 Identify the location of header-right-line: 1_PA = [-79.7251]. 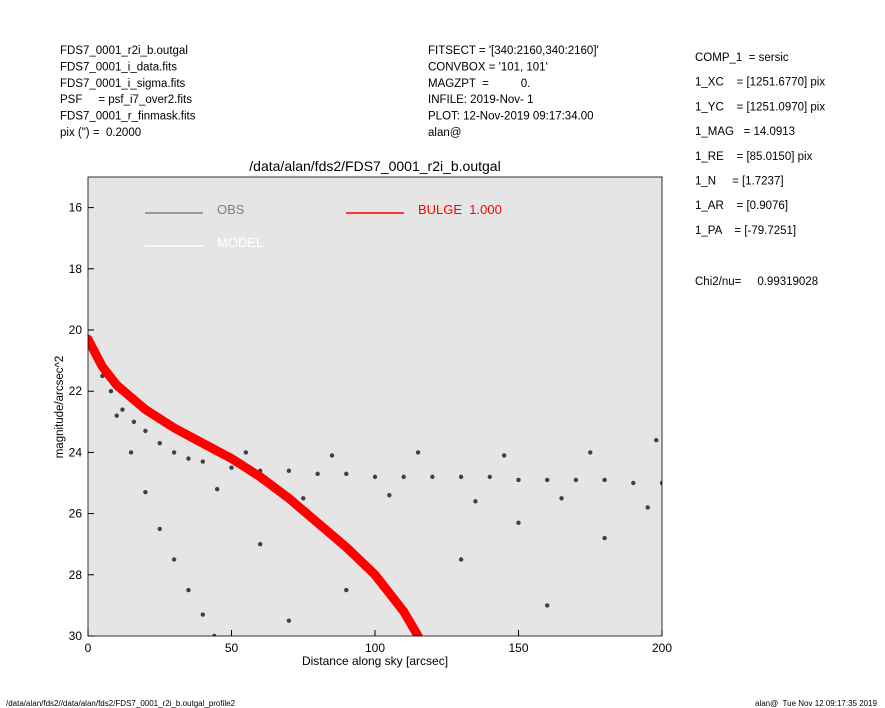
(745, 231).